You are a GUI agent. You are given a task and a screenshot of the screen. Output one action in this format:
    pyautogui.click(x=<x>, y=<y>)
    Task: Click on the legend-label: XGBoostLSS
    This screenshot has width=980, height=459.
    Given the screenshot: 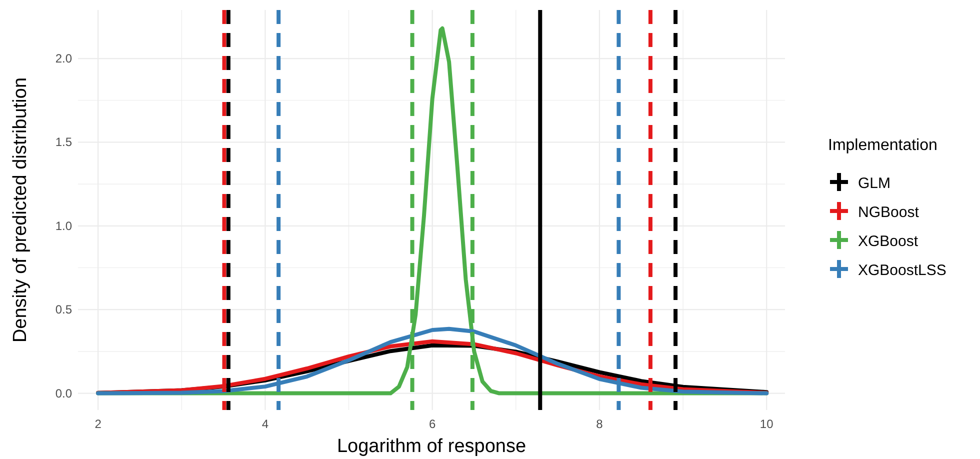 What is the action you would take?
    pyautogui.click(x=902, y=270)
    